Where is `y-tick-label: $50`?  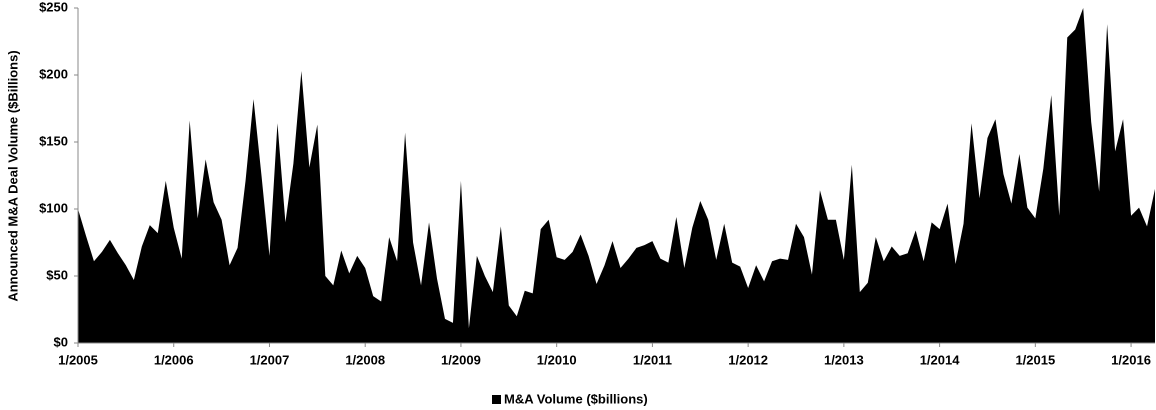
y-tick-label: $50 is located at coordinates (57, 274).